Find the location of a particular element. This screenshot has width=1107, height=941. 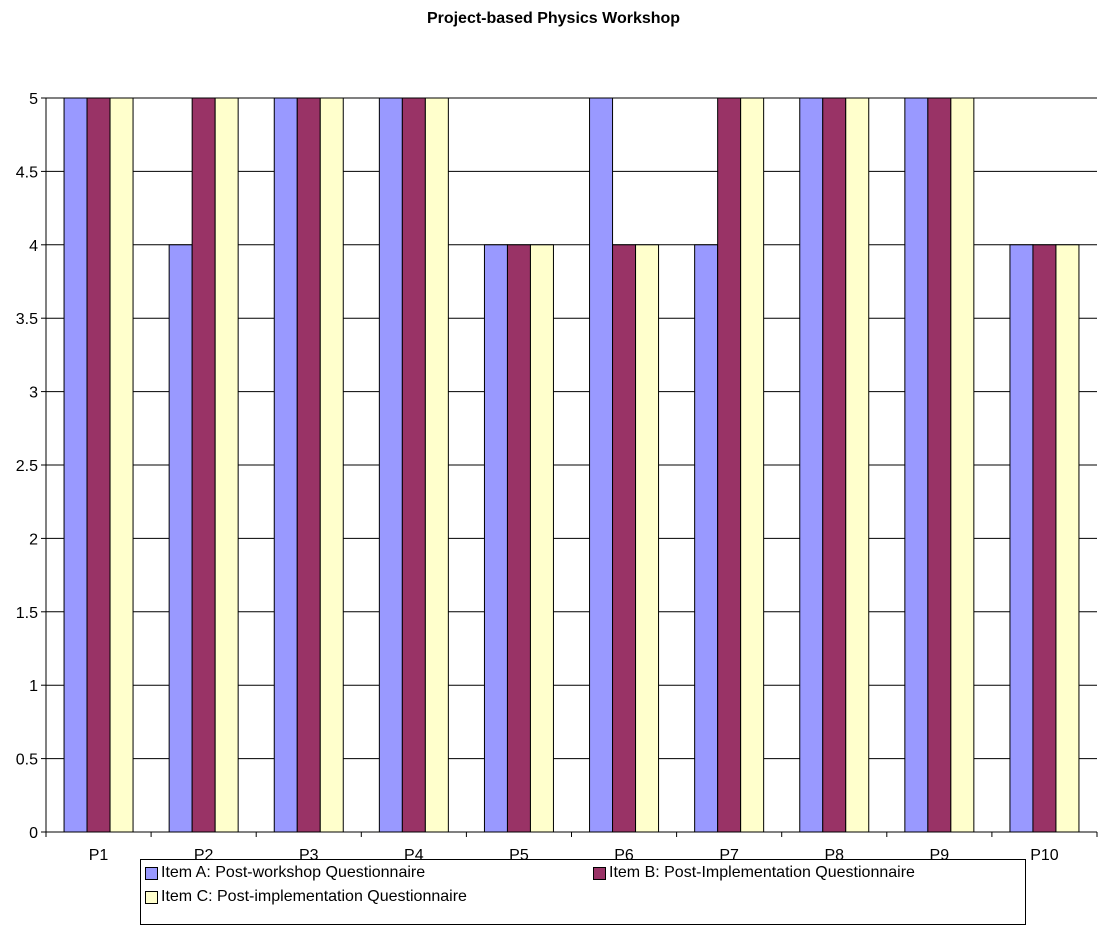

y-tick-label: 5 is located at coordinates (33, 99).